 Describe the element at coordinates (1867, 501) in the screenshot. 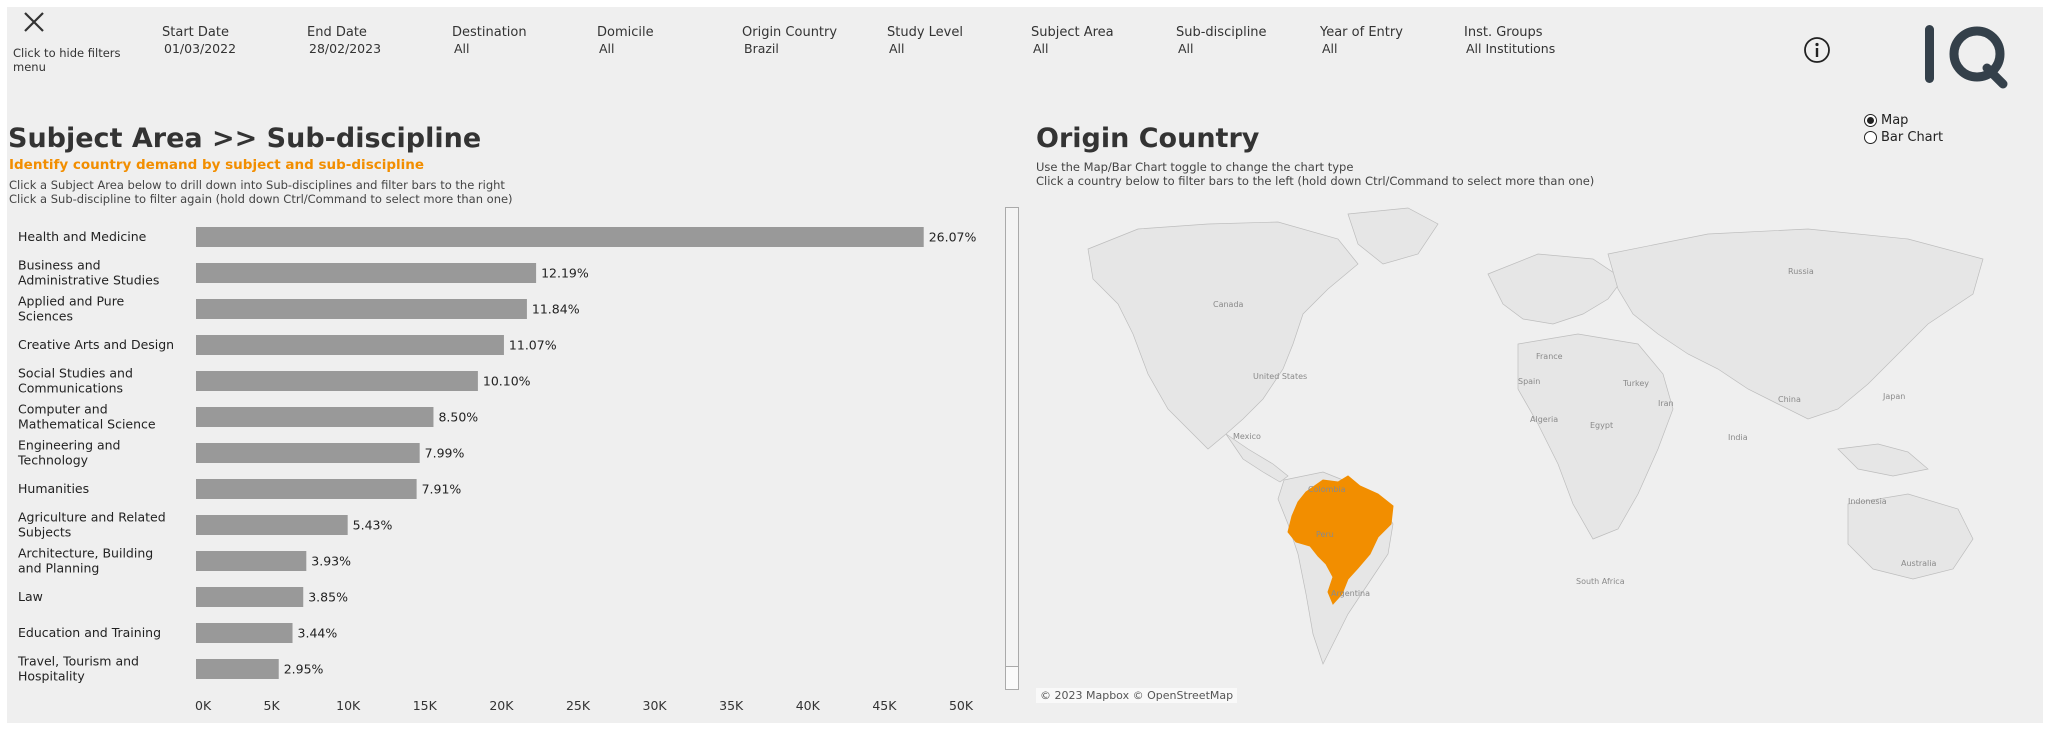

I see `map-label: Indonesia` at that location.